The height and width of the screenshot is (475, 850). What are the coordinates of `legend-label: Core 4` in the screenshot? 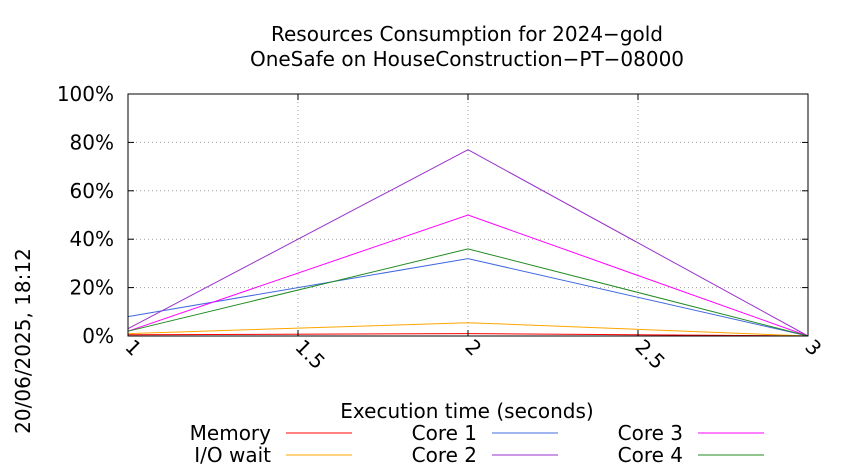 It's located at (650, 455).